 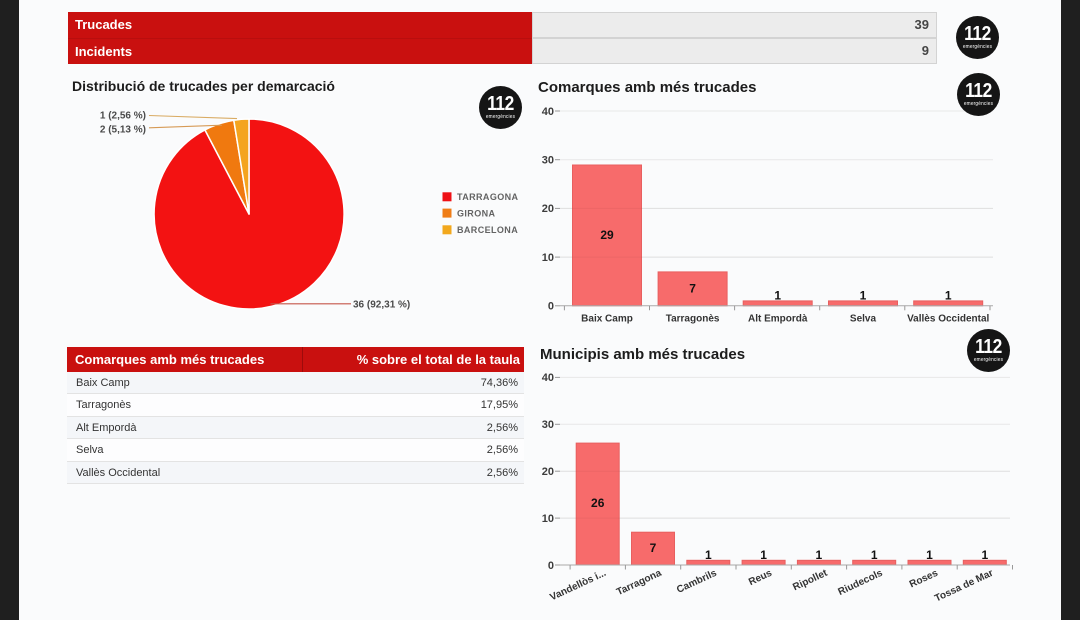 What do you see at coordinates (487, 230) in the screenshot?
I see `svg-text: BARCELONA` at bounding box center [487, 230].